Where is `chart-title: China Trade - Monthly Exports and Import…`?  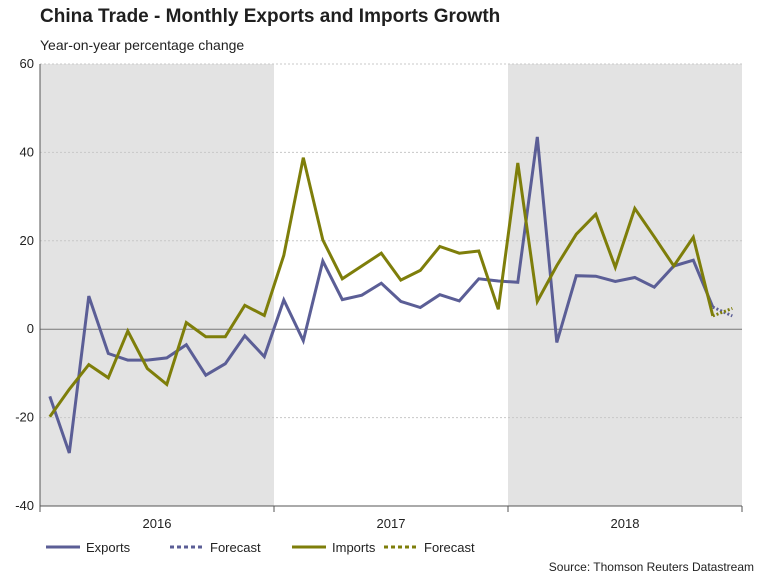 chart-title: China Trade - Monthly Exports and Import… is located at coordinates (270, 16).